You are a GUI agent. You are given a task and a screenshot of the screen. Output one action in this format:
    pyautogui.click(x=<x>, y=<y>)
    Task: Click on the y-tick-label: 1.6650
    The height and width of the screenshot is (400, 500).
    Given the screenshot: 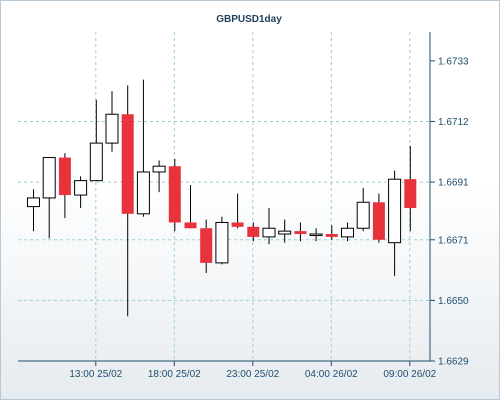 What is the action you would take?
    pyautogui.click(x=453, y=301)
    